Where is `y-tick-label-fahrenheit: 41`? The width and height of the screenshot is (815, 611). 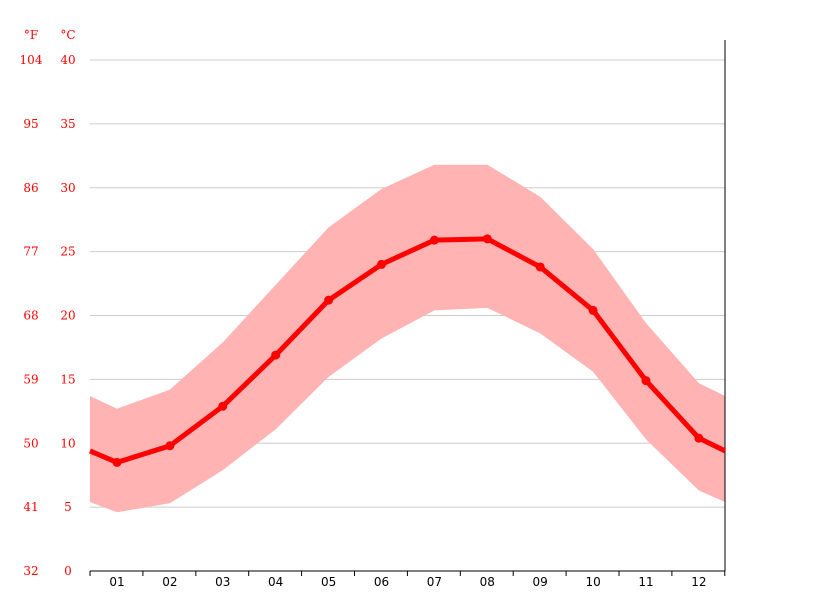 y-tick-label-fahrenheit: 41 is located at coordinates (30, 507).